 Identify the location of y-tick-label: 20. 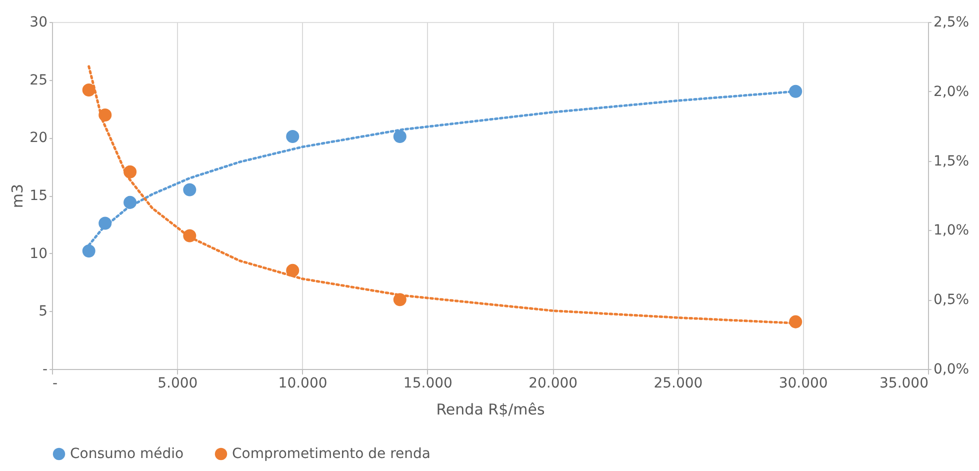
(39, 138).